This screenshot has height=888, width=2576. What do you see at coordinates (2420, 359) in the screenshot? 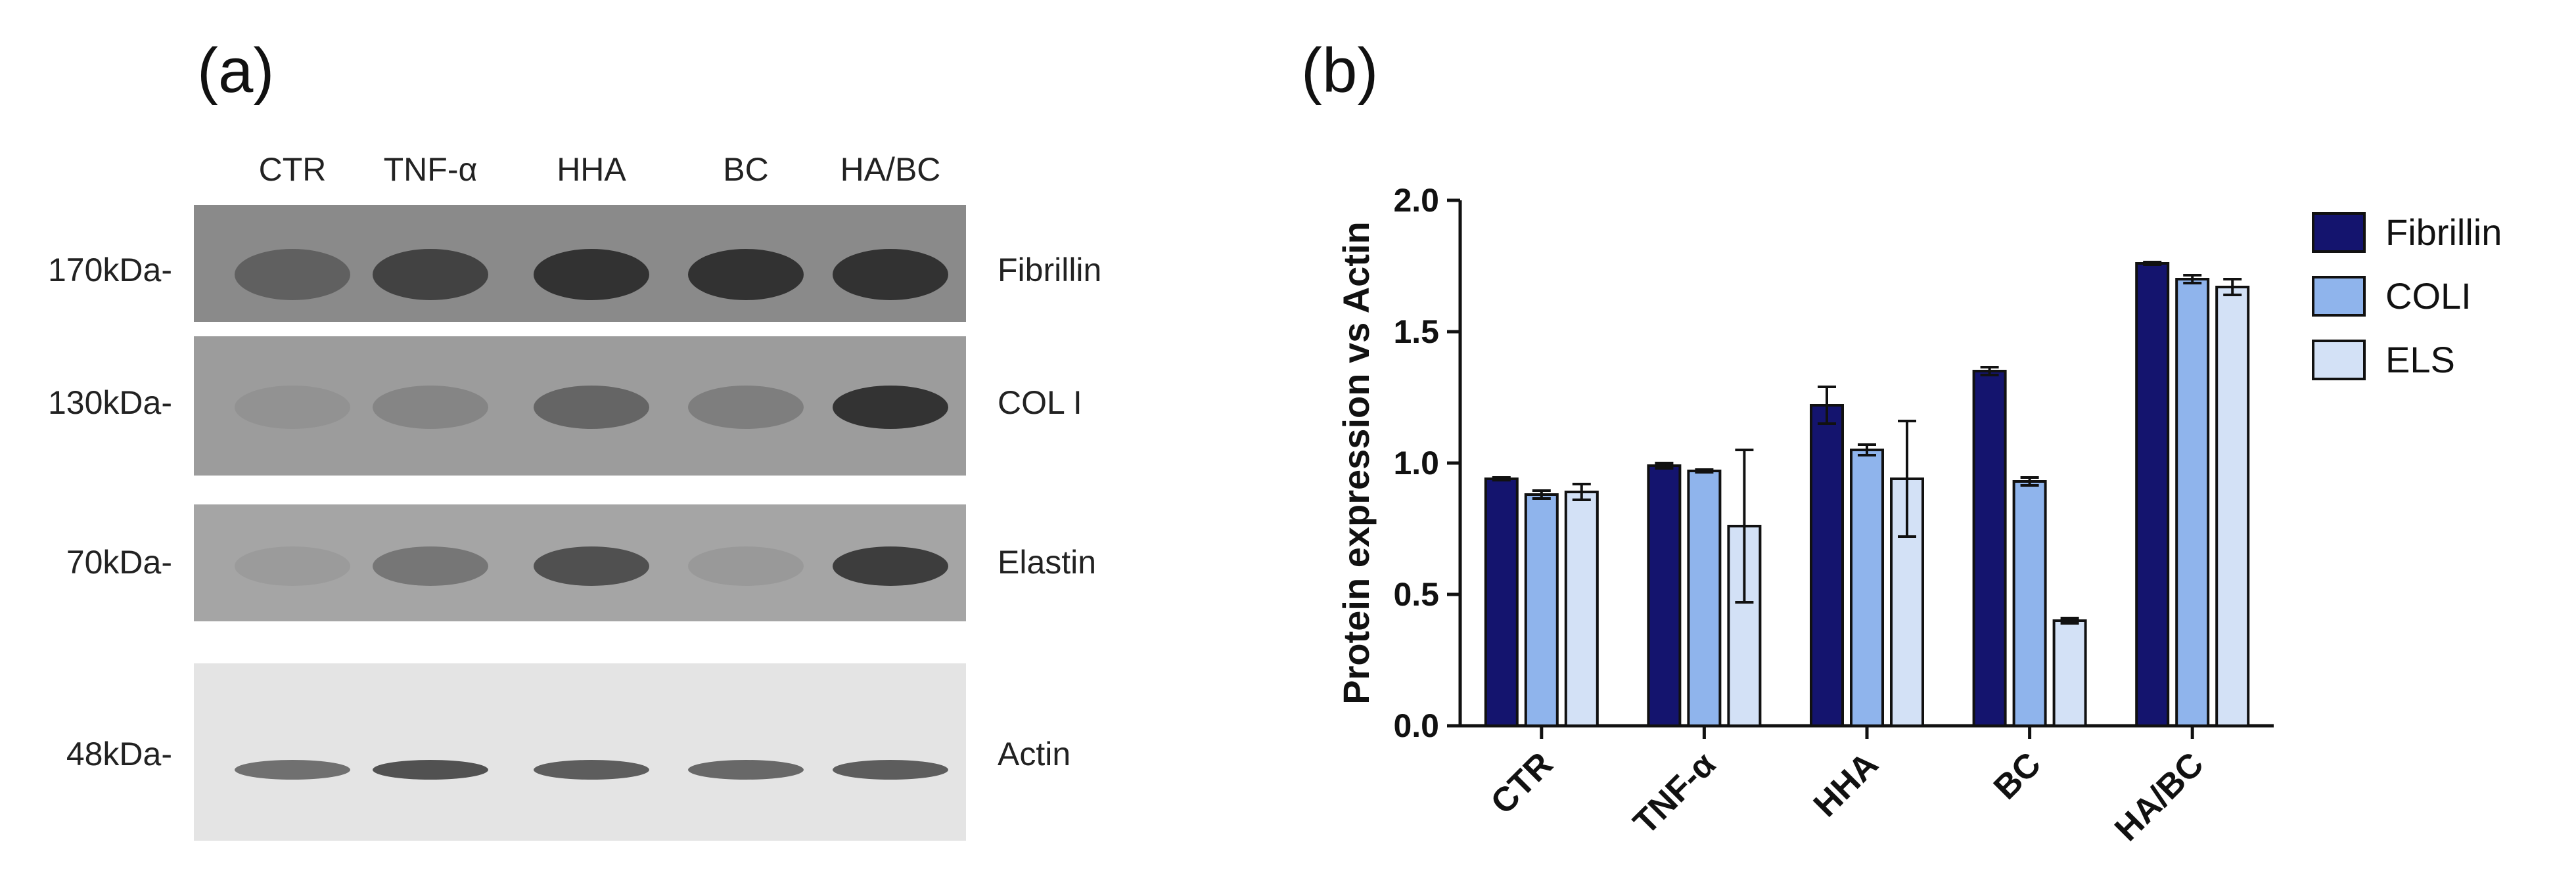
I see `legend-label: ELS` at bounding box center [2420, 359].